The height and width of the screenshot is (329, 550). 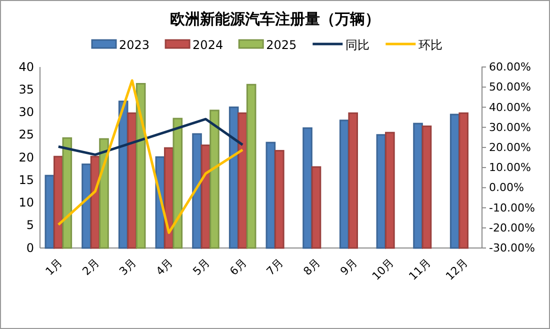 I want to click on y2-tick-label: 10.00%, so click(x=510, y=167).